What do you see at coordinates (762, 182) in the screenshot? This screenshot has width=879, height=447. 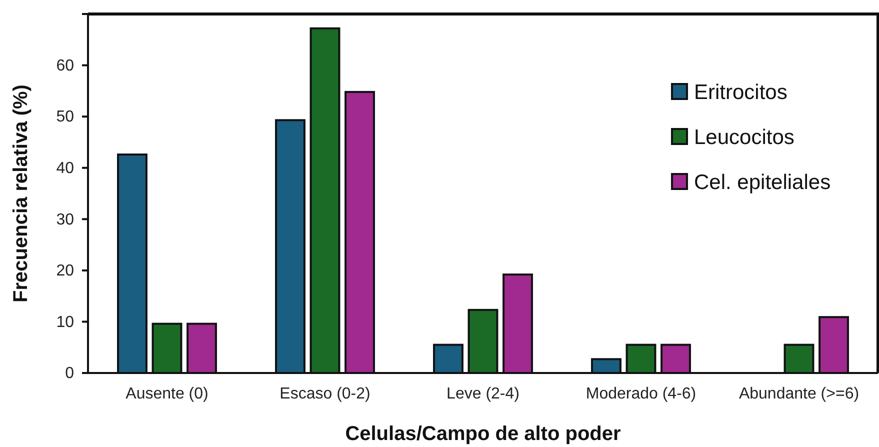 I see `legend-label: Cel. epiteliales` at bounding box center [762, 182].